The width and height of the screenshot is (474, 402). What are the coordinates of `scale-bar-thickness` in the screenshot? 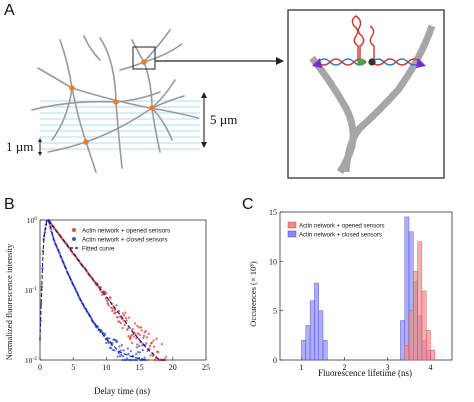 It's located at (40, 147).